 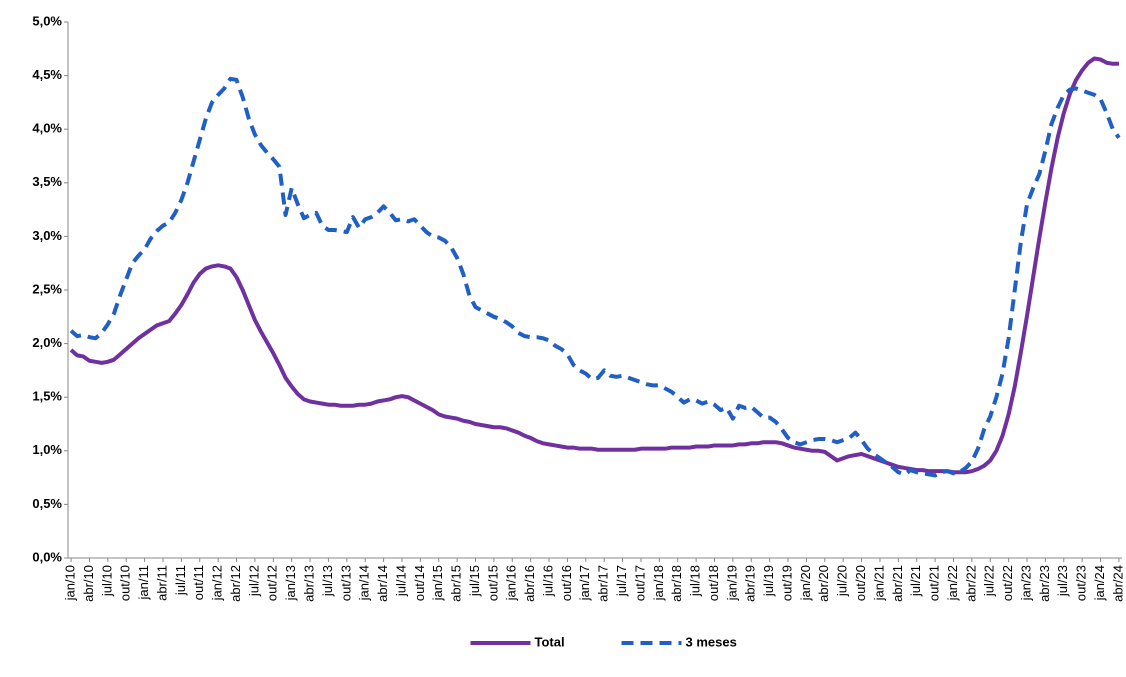 What do you see at coordinates (198, 582) in the screenshot?
I see `x-tick-label: out/11` at bounding box center [198, 582].